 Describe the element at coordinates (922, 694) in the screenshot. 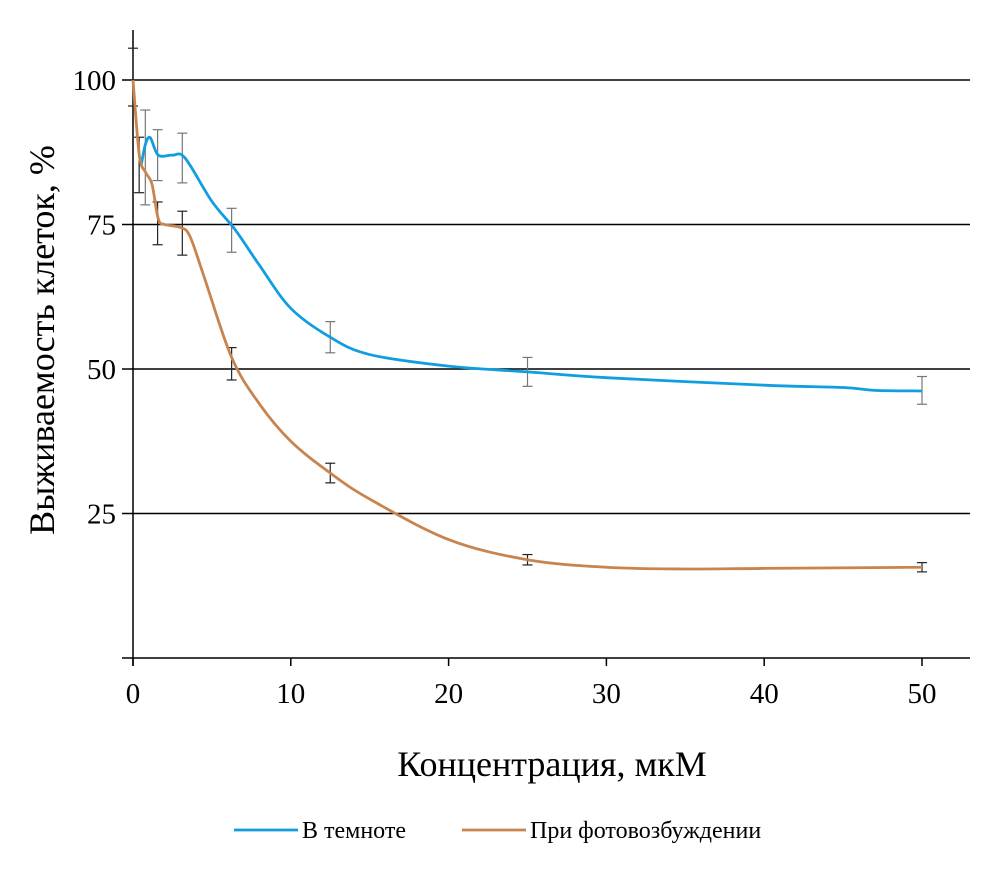

I see `x-tick-label: 50` at that location.